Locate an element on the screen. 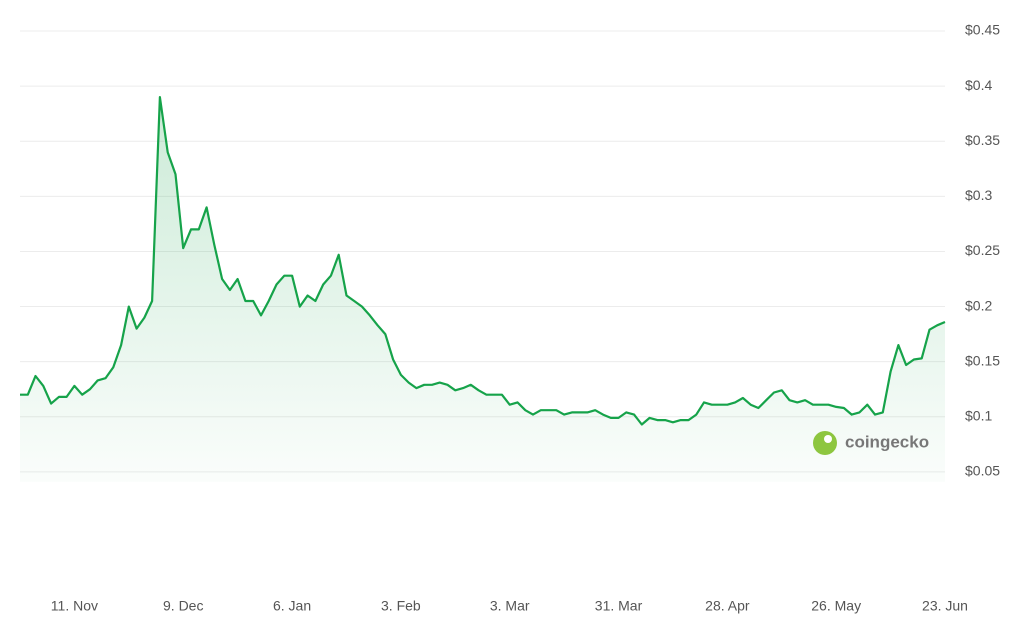 The image size is (1024, 631). y-tick-label: $0.4 is located at coordinates (978, 85).